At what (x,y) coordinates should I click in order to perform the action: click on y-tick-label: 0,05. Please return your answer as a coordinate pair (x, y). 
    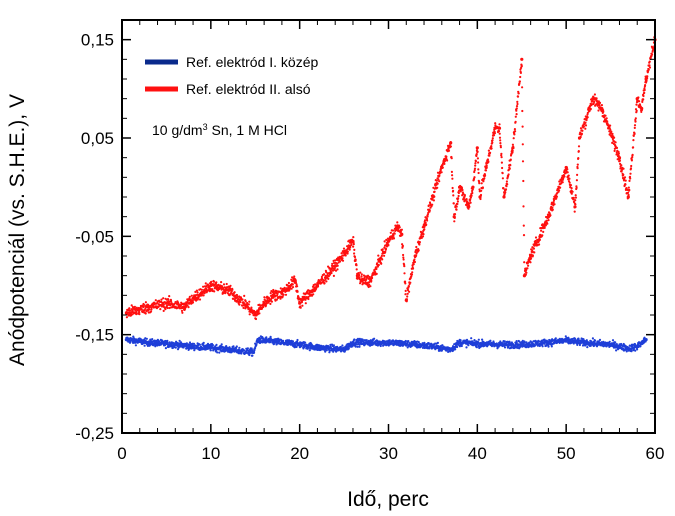
    Looking at the image, I should click on (97, 138).